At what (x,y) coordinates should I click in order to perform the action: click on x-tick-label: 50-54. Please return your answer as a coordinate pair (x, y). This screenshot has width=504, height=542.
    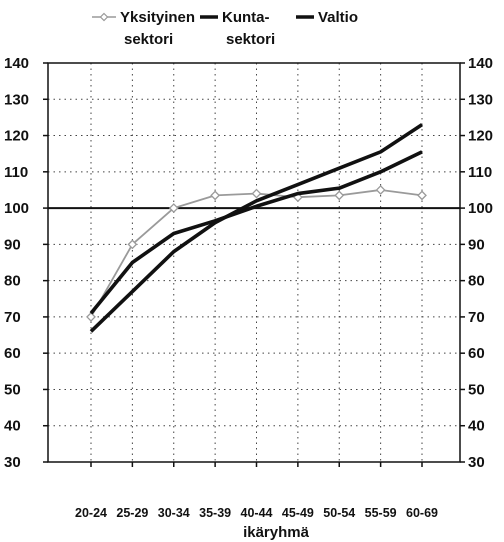
    Looking at the image, I should click on (339, 513).